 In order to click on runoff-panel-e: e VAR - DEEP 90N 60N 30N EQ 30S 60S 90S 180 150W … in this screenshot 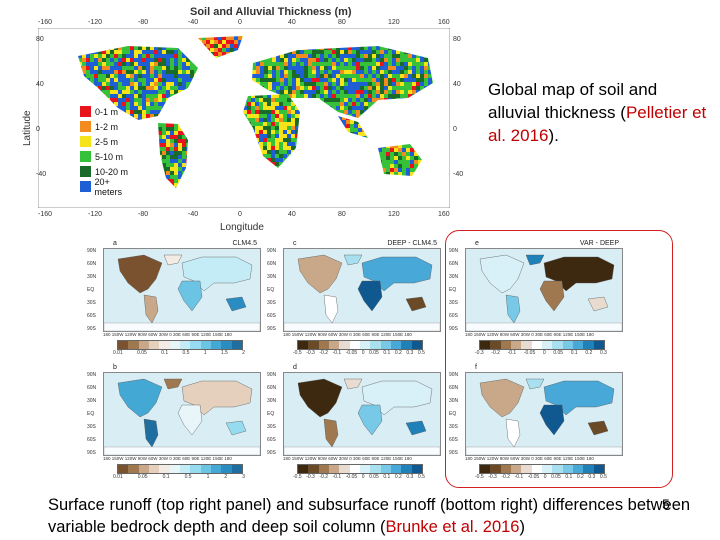, I will do `click(535, 304)`.